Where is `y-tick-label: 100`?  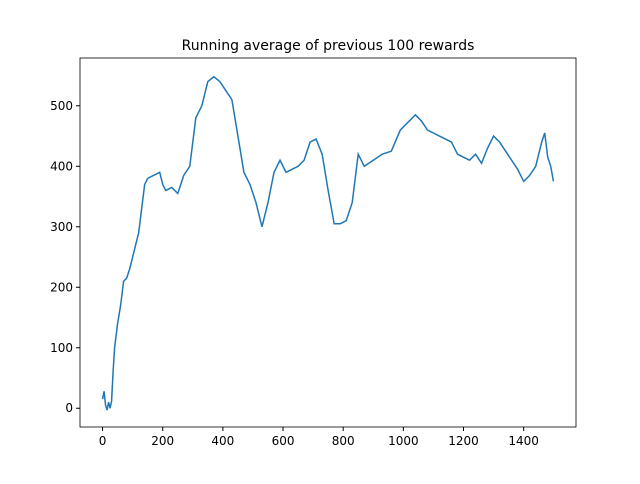
y-tick-label: 100 is located at coordinates (61, 348).